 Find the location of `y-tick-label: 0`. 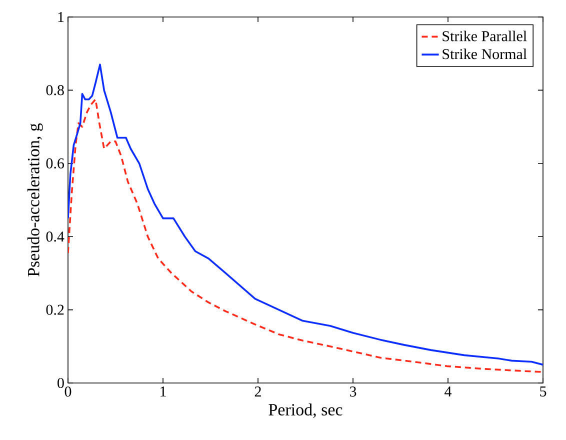

y-tick-label: 0 is located at coordinates (61, 383).